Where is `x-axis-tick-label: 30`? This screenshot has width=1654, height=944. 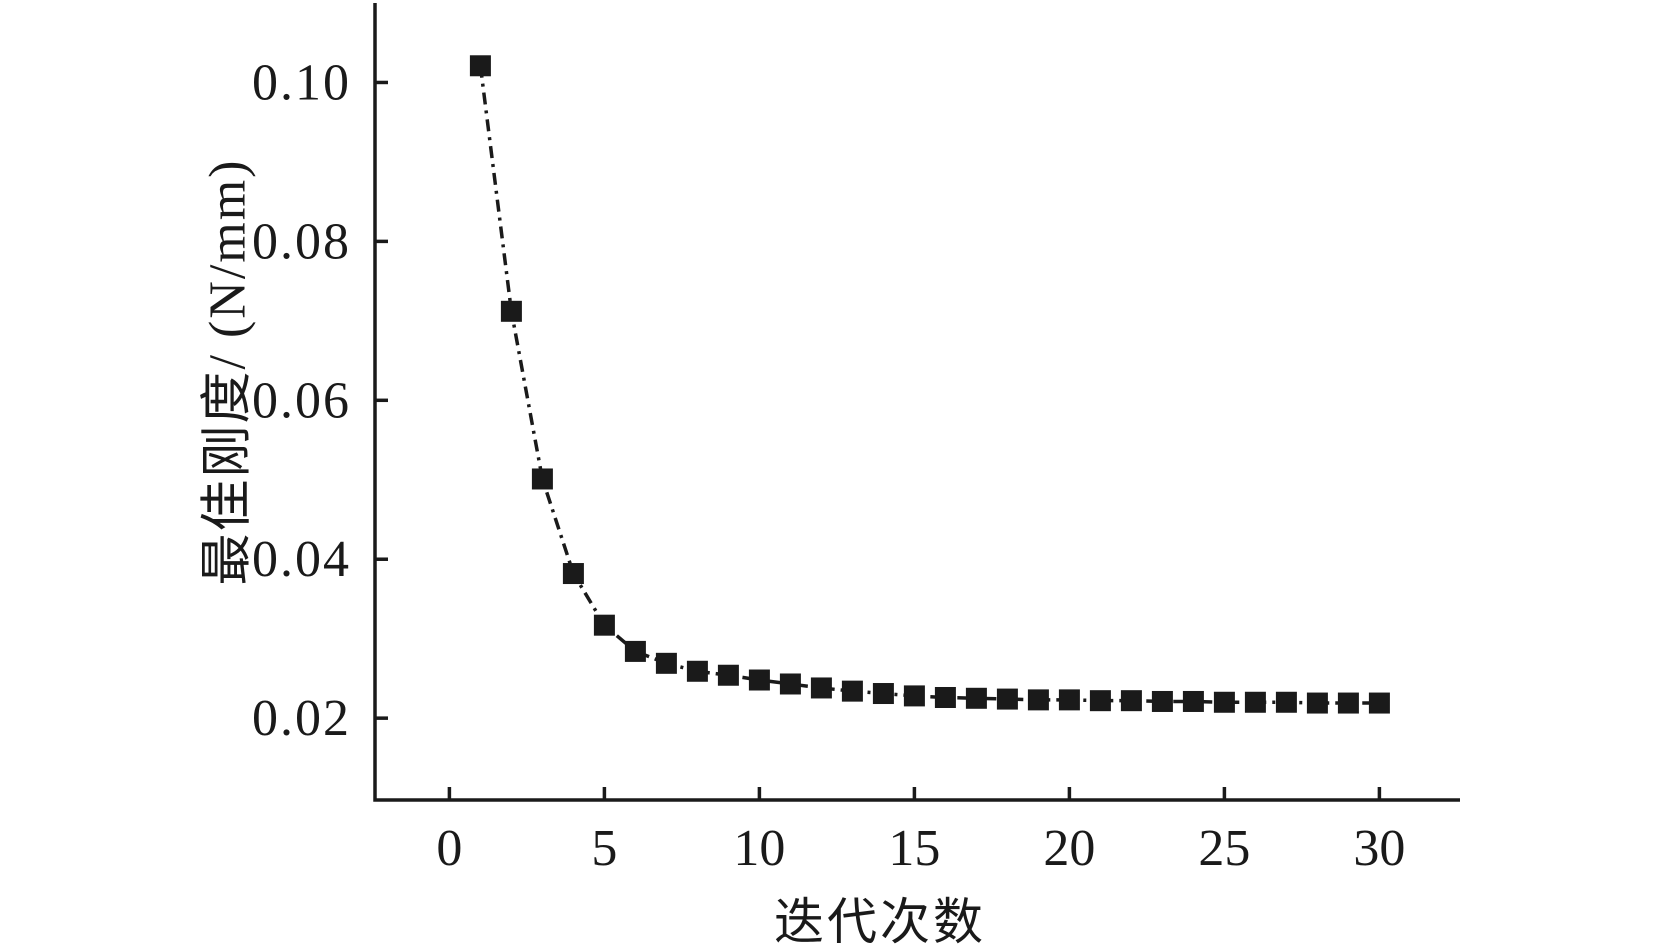 x-axis-tick-label: 30 is located at coordinates (1379, 848).